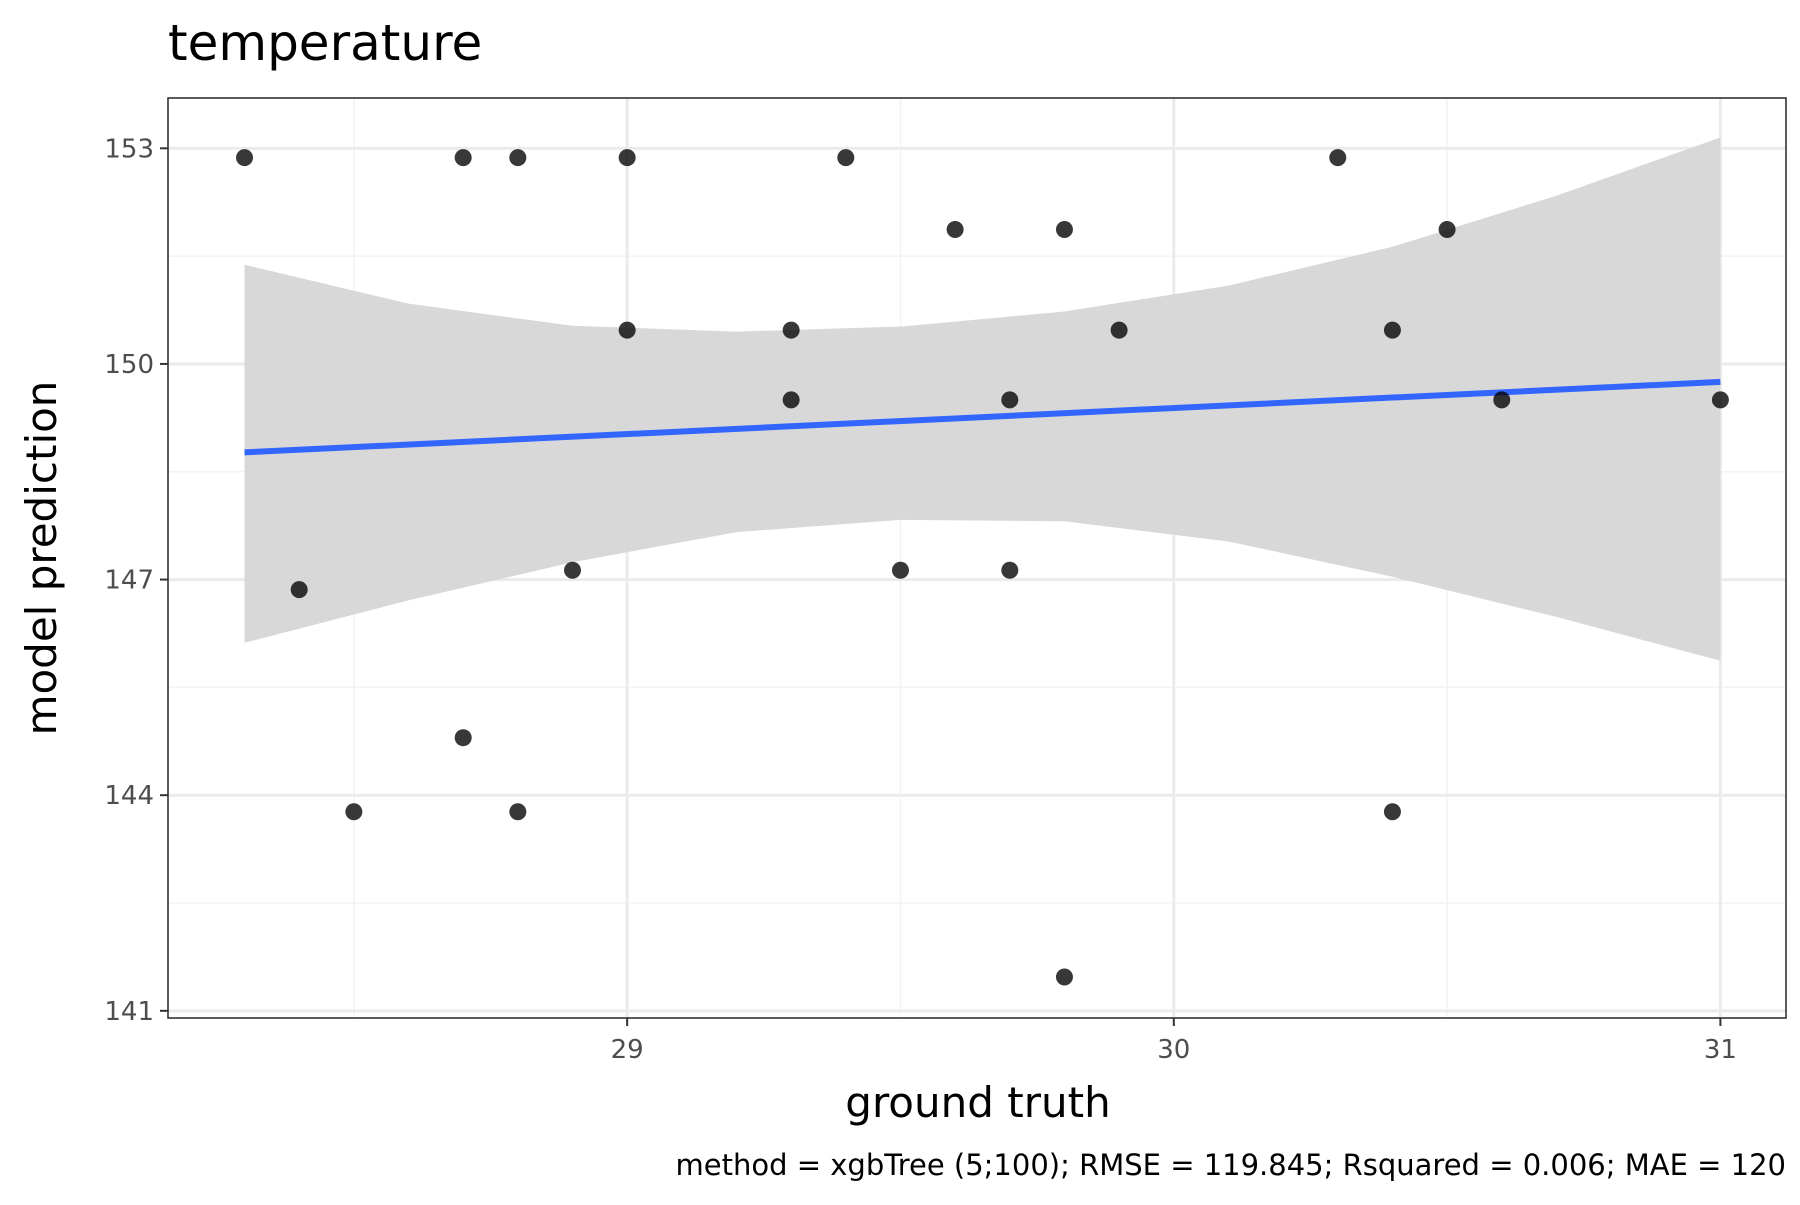  I want to click on y-axis: 141 144 147 150 153, so click(136, 580).